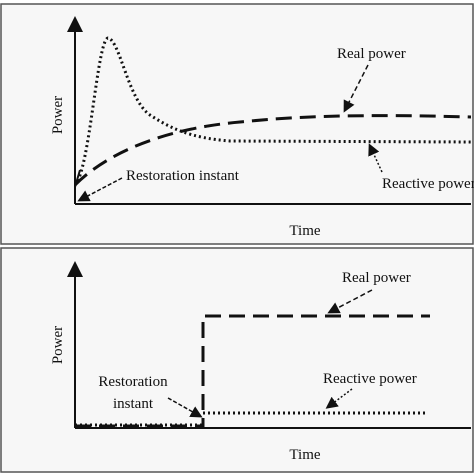 The width and height of the screenshot is (474, 474). What do you see at coordinates (133, 404) in the screenshot?
I see `restoration-label: instant` at bounding box center [133, 404].